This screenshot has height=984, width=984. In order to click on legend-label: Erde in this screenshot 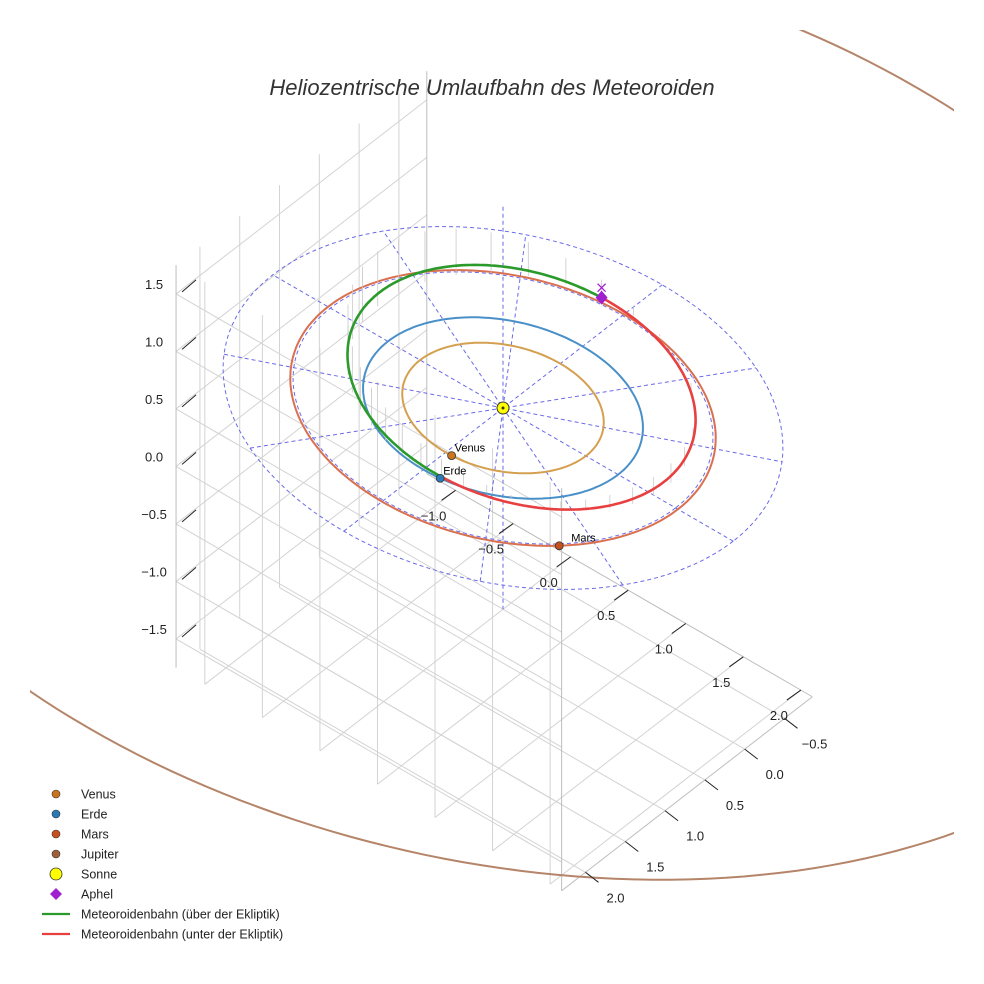, I will do `click(94, 815)`.